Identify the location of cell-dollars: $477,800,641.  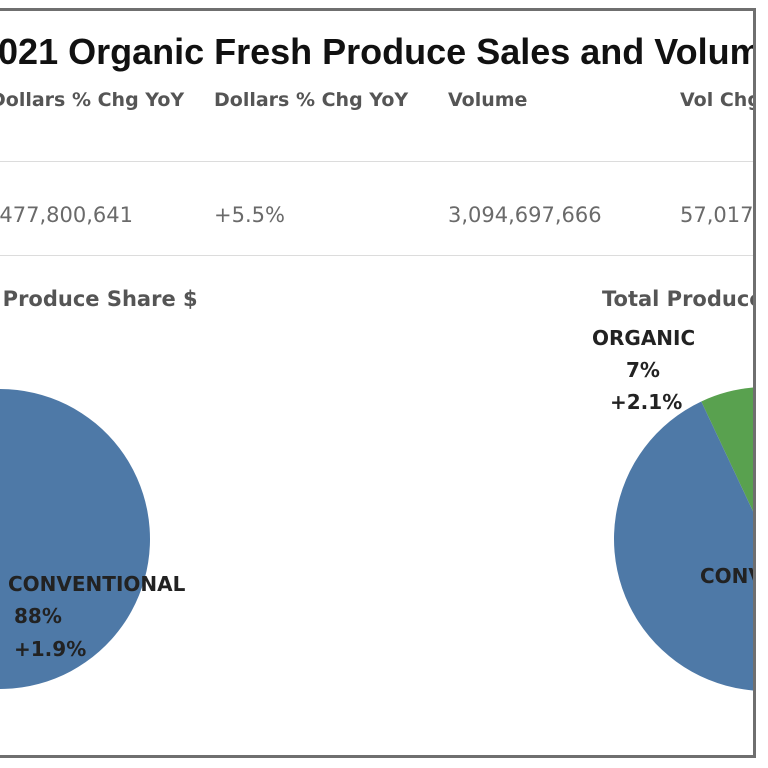
(66, 215).